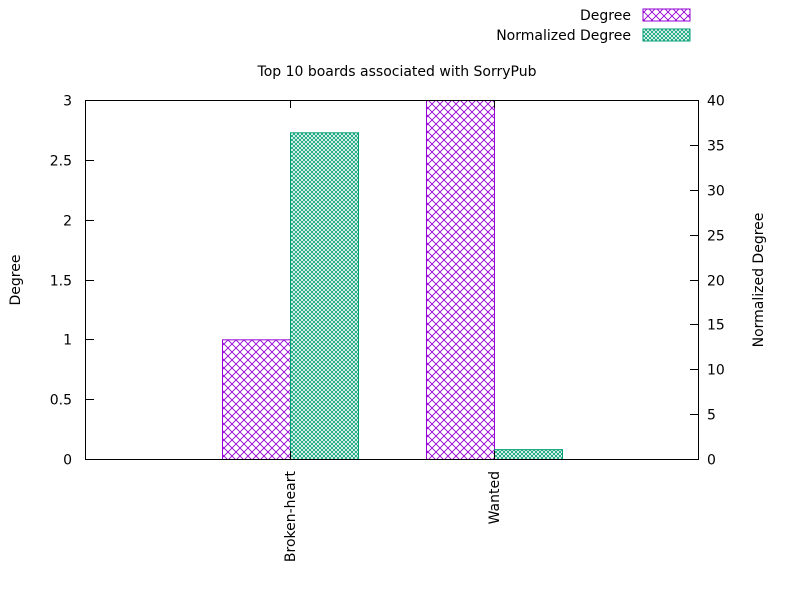 This screenshot has width=800, height=605. I want to click on x-tick-label: Wanted, so click(495, 497).